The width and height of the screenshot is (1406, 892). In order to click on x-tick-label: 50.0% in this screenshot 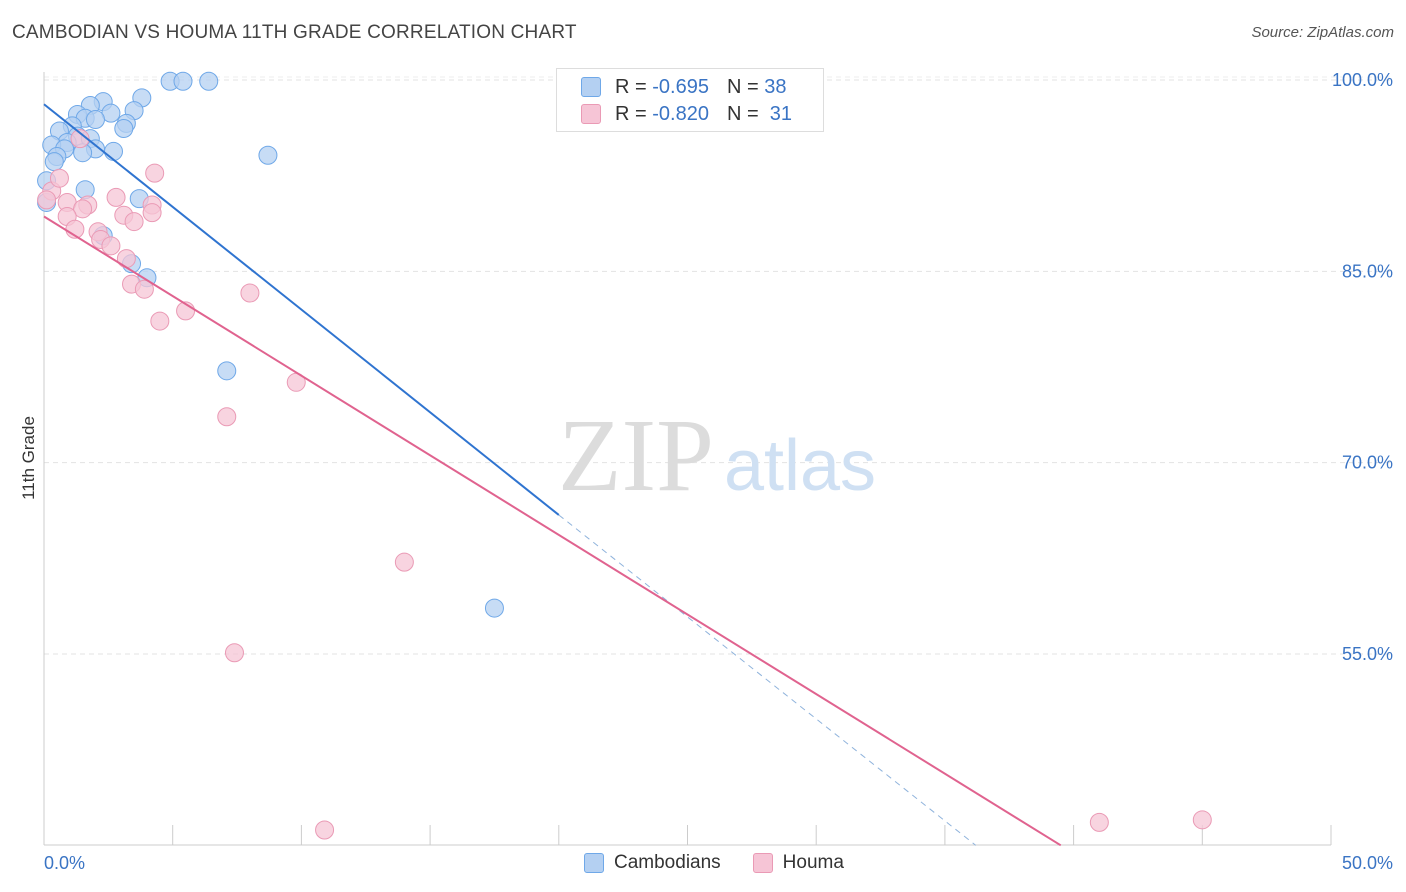, I will do `click(1367, 863)`.